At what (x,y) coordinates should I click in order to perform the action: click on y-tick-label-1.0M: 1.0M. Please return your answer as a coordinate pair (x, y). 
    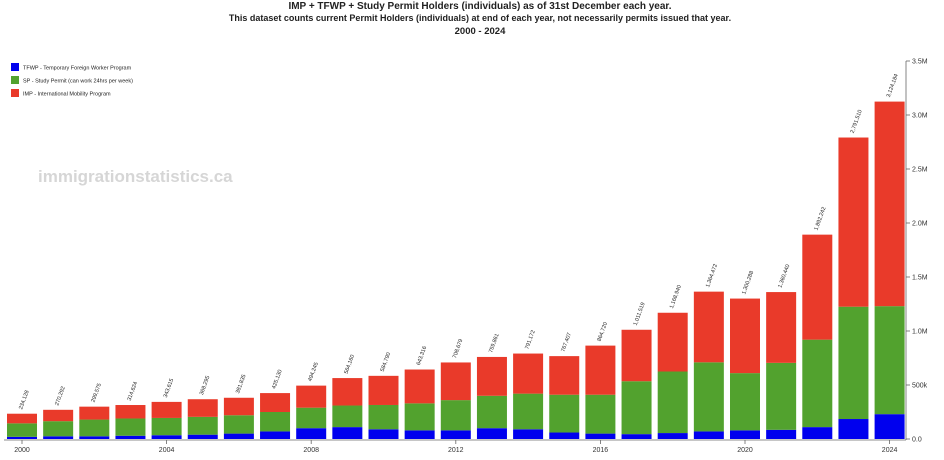
    Looking at the image, I should click on (920, 332).